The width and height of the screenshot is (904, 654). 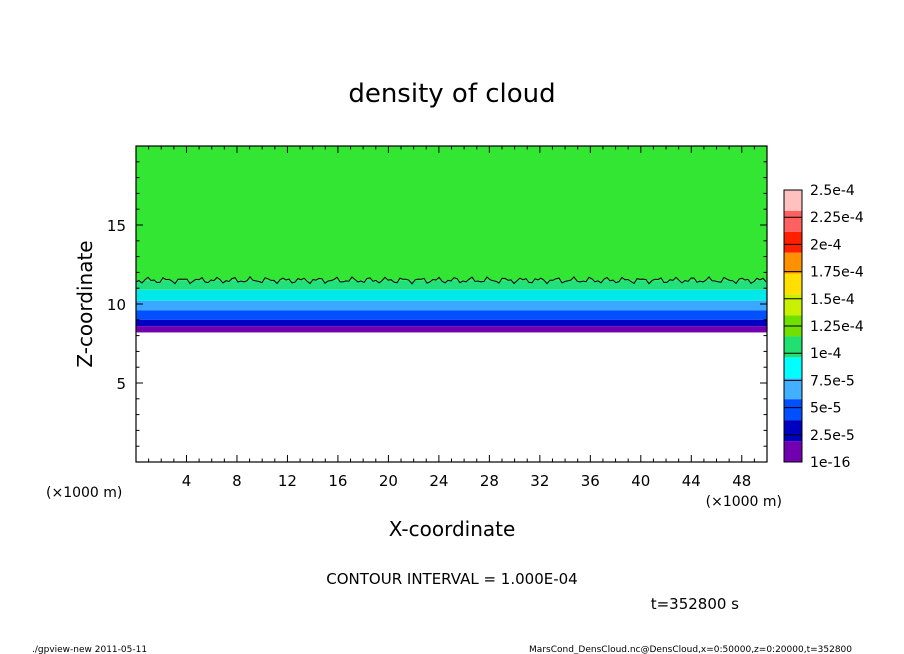 What do you see at coordinates (451, 280) in the screenshot?
I see `contour-line` at bounding box center [451, 280].